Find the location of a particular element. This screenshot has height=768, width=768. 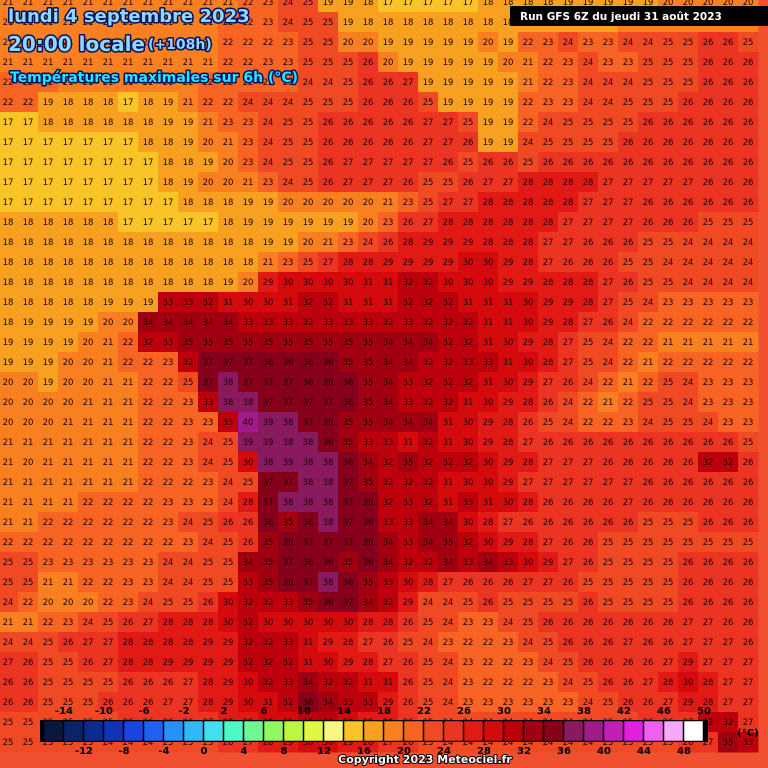

legend-label: 22 is located at coordinates (424, 711).